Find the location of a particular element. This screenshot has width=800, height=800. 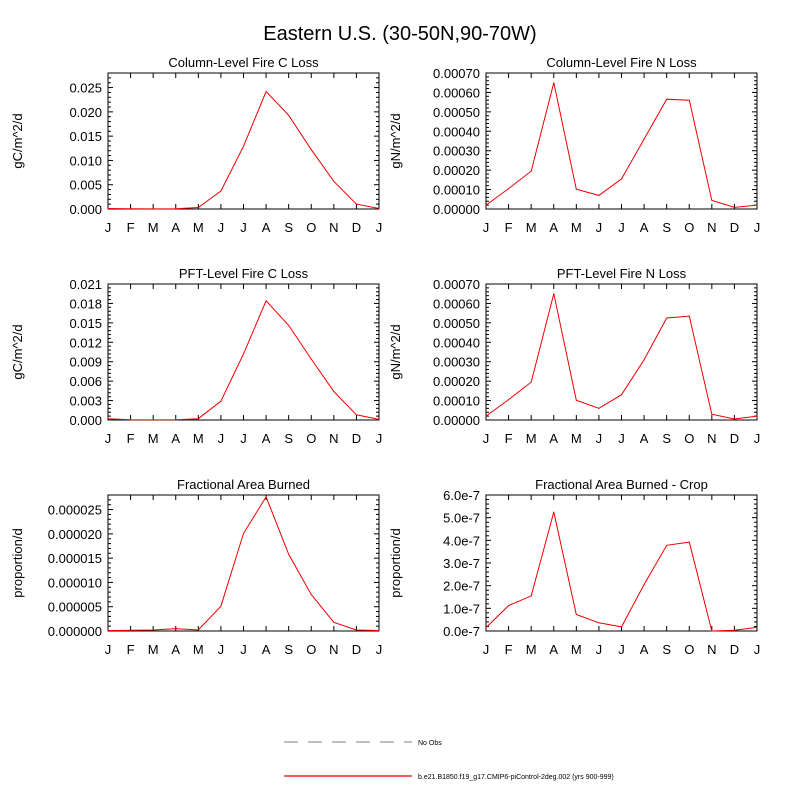

figure-title: Eastern U.S. (30-50N,90-70W) is located at coordinates (399, 34).